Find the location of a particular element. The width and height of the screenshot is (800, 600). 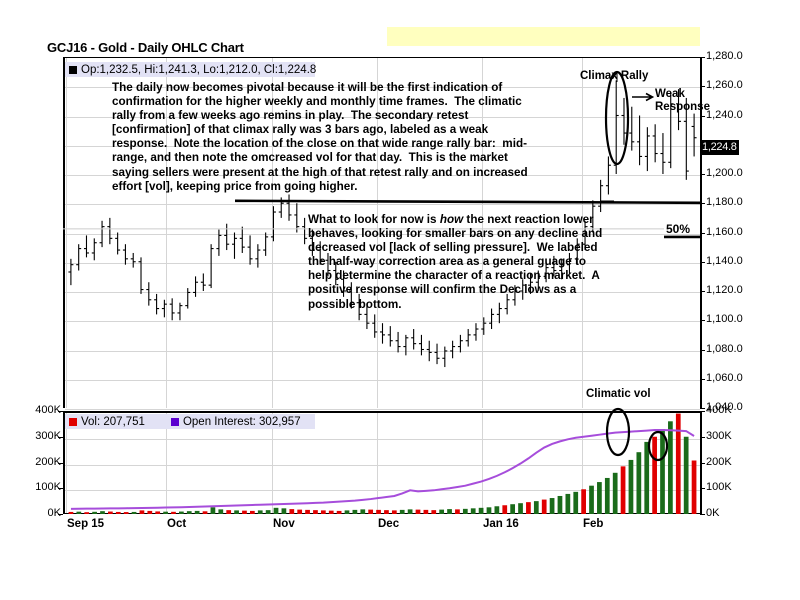

callout-climatic-vol: Climatic vol is located at coordinates (618, 394).